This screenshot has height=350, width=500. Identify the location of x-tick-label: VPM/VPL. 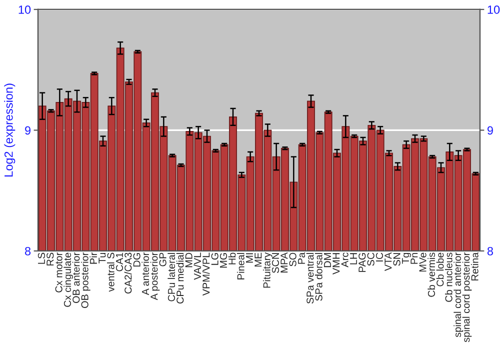
(206, 274).